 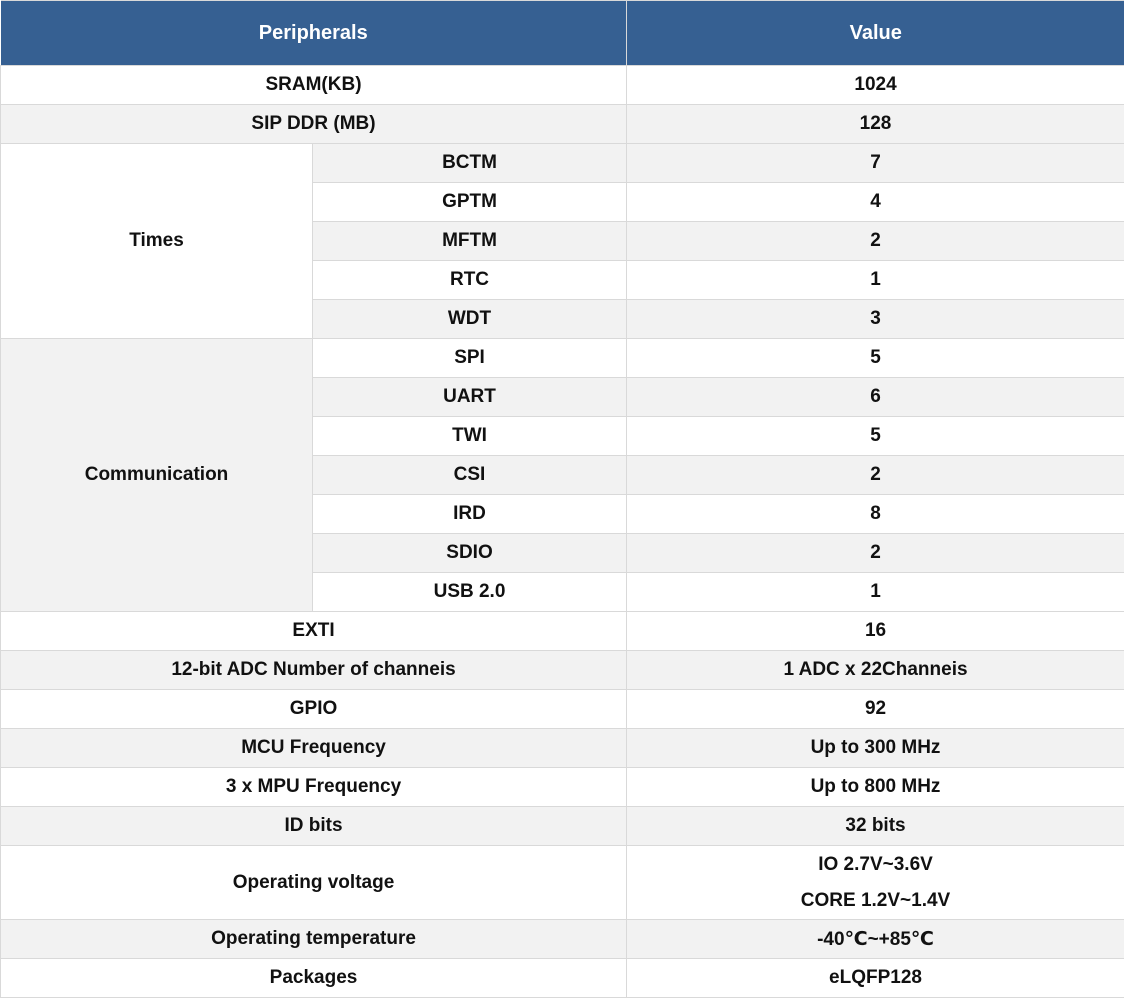 I want to click on peripheral-label-cell: 12-bit ADC Number of channeis, so click(x=314, y=670).